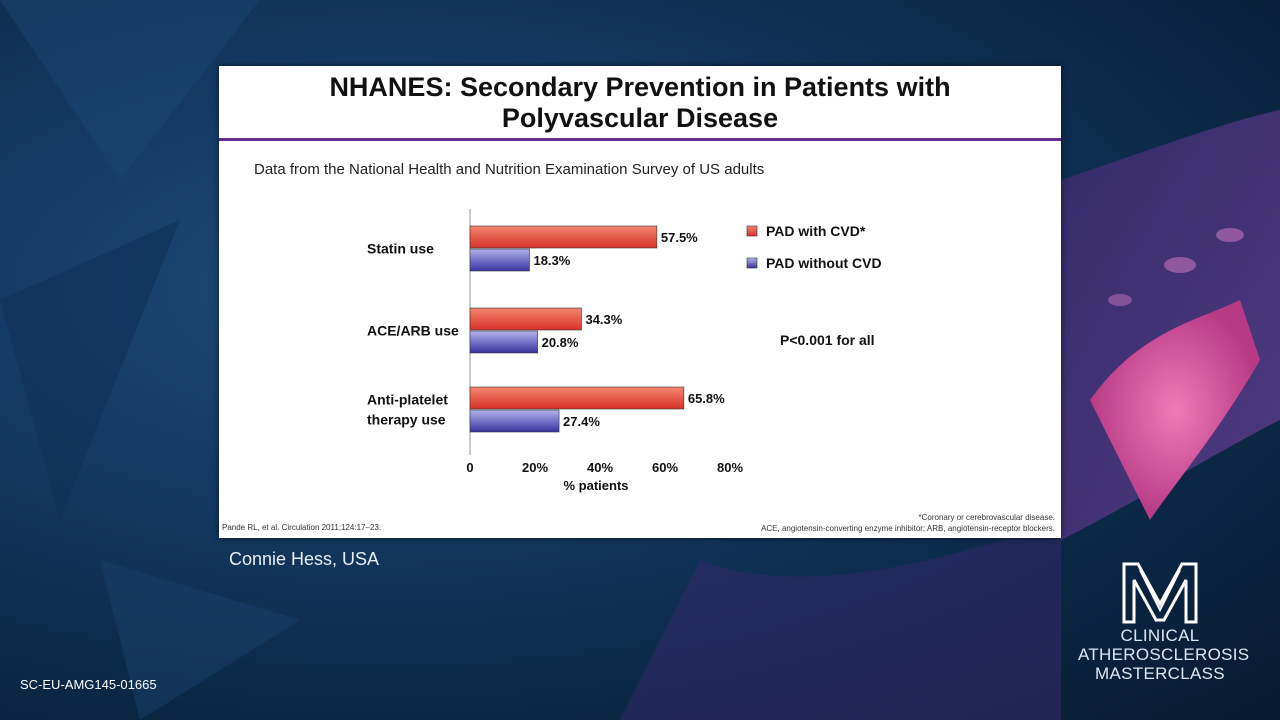 Image resolution: width=1280 pixels, height=720 pixels. I want to click on data-label: 65.8%, so click(706, 398).